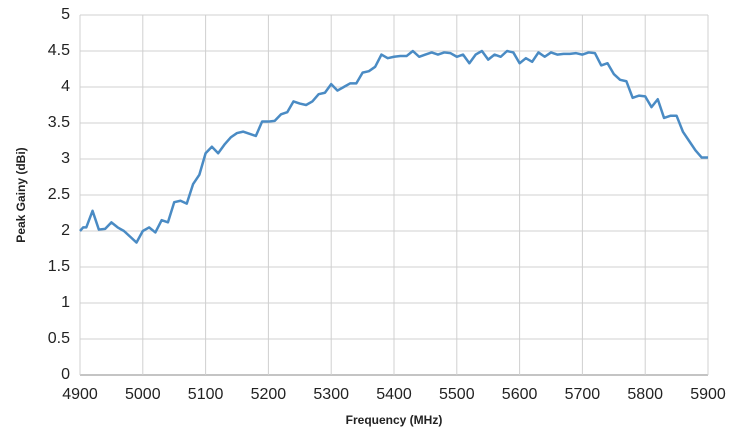 The height and width of the screenshot is (431, 751). Describe the element at coordinates (143, 394) in the screenshot. I see `x-tick-label: 5000` at that location.